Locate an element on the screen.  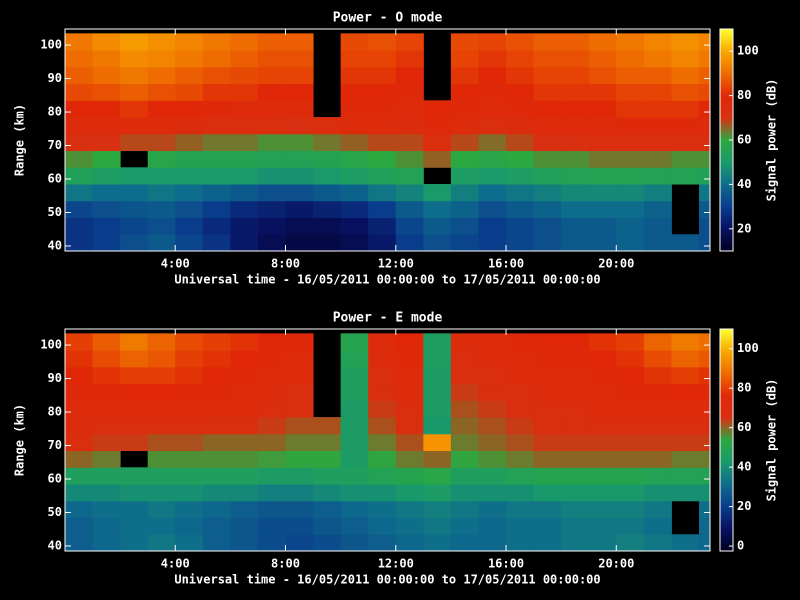
x-tick-label: 8:00 is located at coordinates (285, 264).